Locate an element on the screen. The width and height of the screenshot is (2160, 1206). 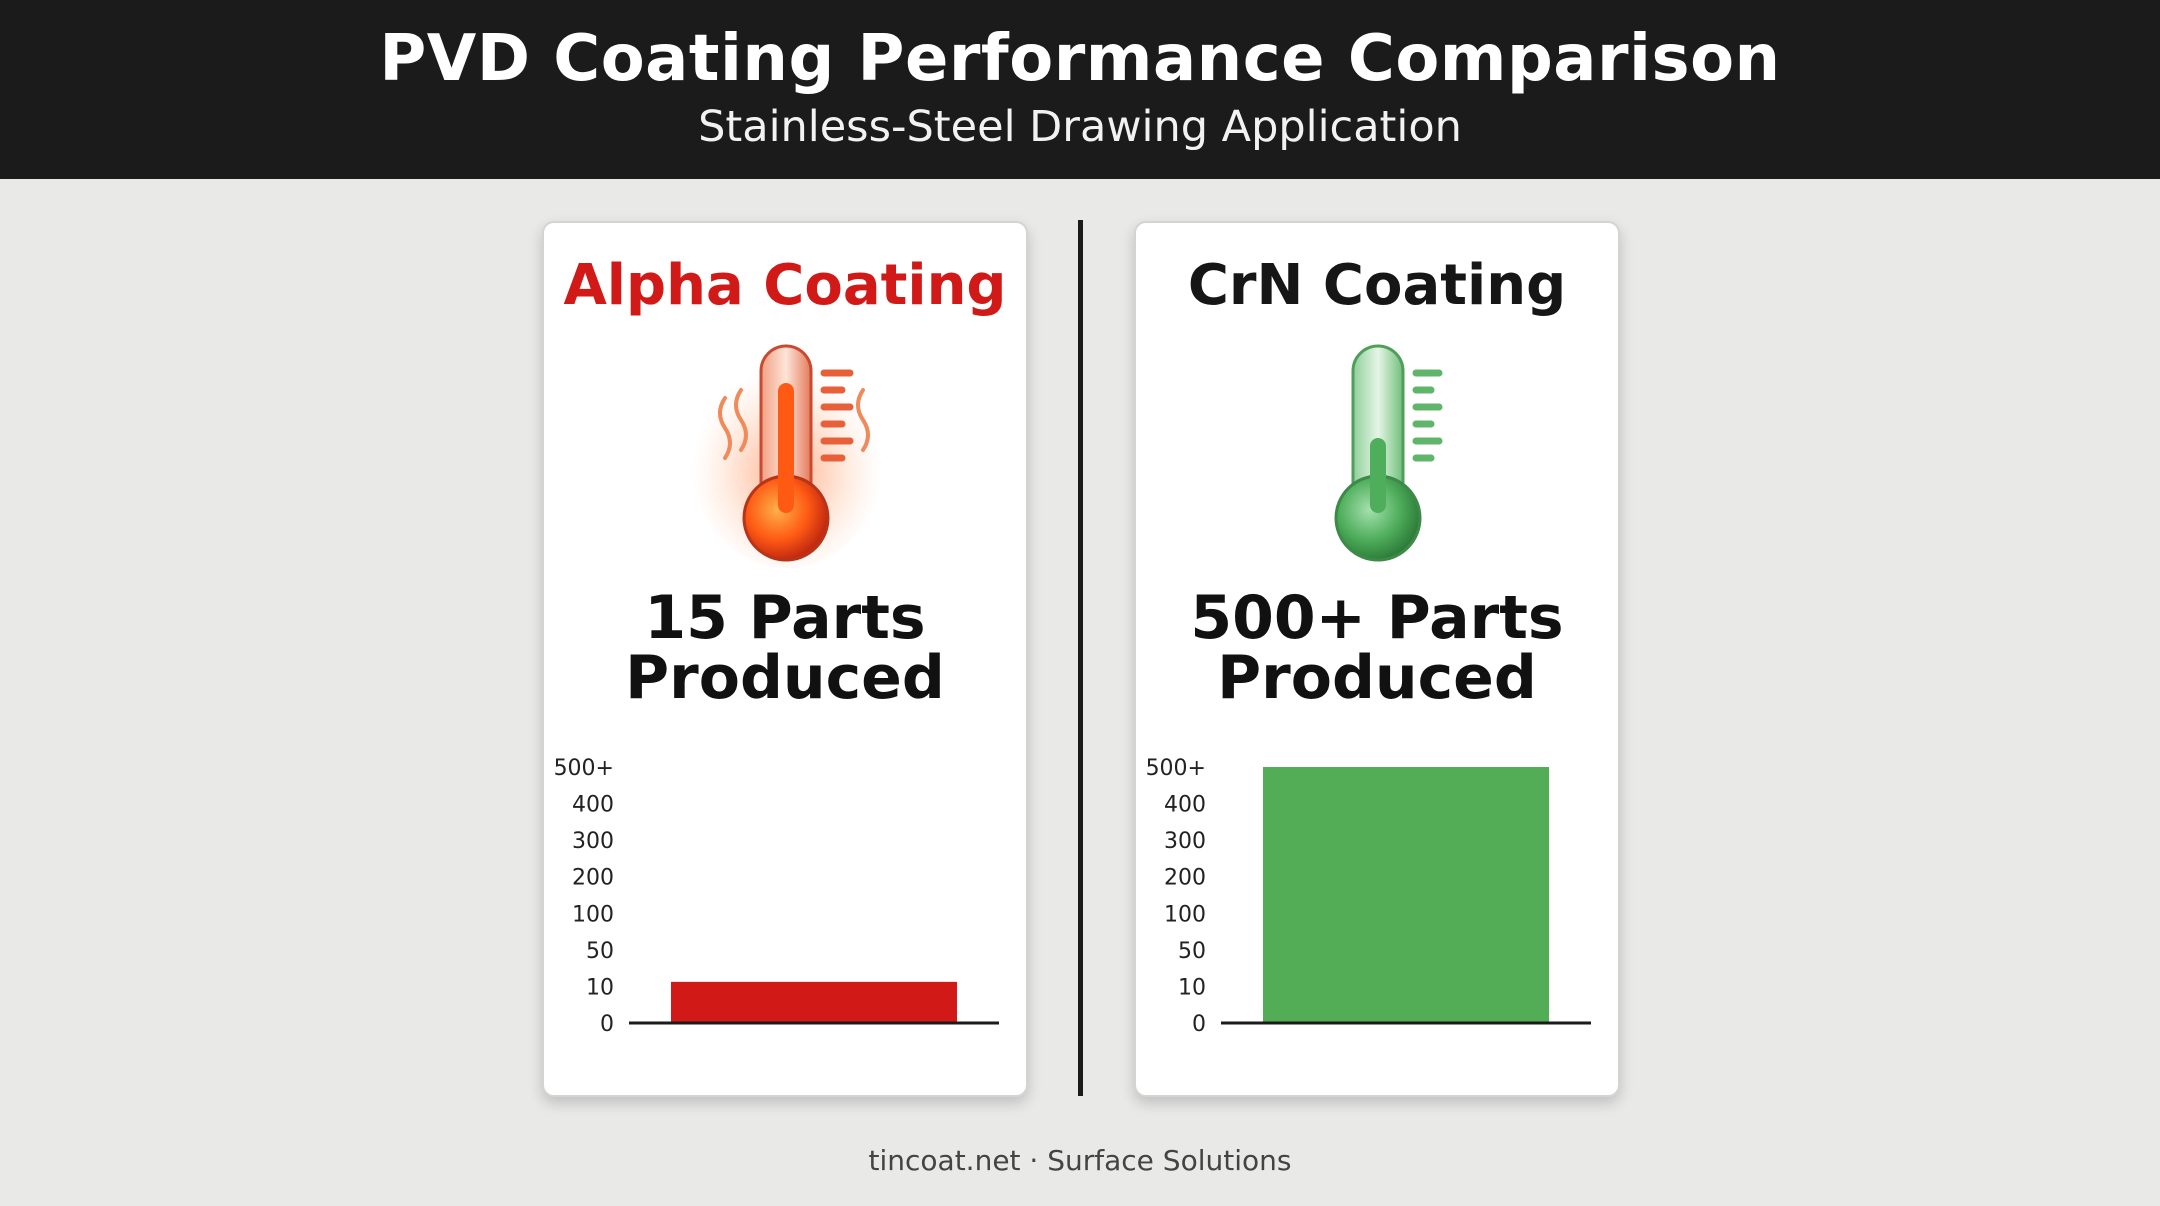
crn-parts-count: 500+ Parts is located at coordinates (1377, 618).